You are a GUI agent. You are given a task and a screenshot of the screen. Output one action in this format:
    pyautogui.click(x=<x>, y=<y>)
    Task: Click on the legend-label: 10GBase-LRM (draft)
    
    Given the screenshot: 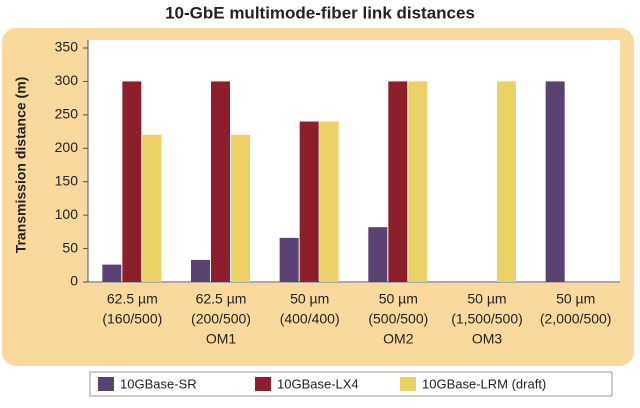 What is the action you would take?
    pyautogui.click(x=484, y=383)
    